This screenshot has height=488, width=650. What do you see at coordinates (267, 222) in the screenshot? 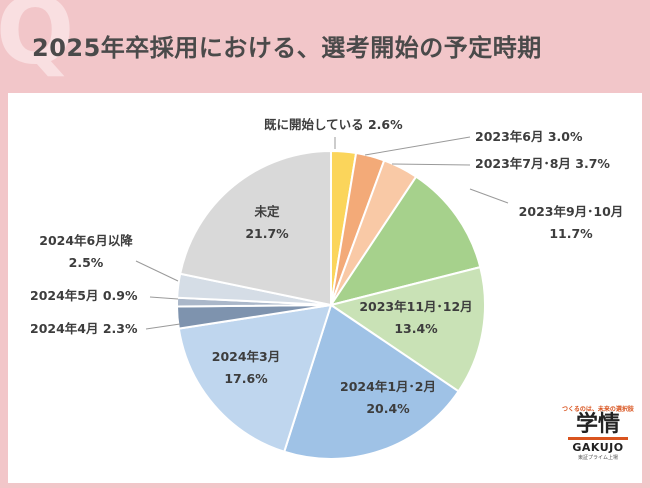
I see `slice-label-10: 未定 21.7%` at bounding box center [267, 222].